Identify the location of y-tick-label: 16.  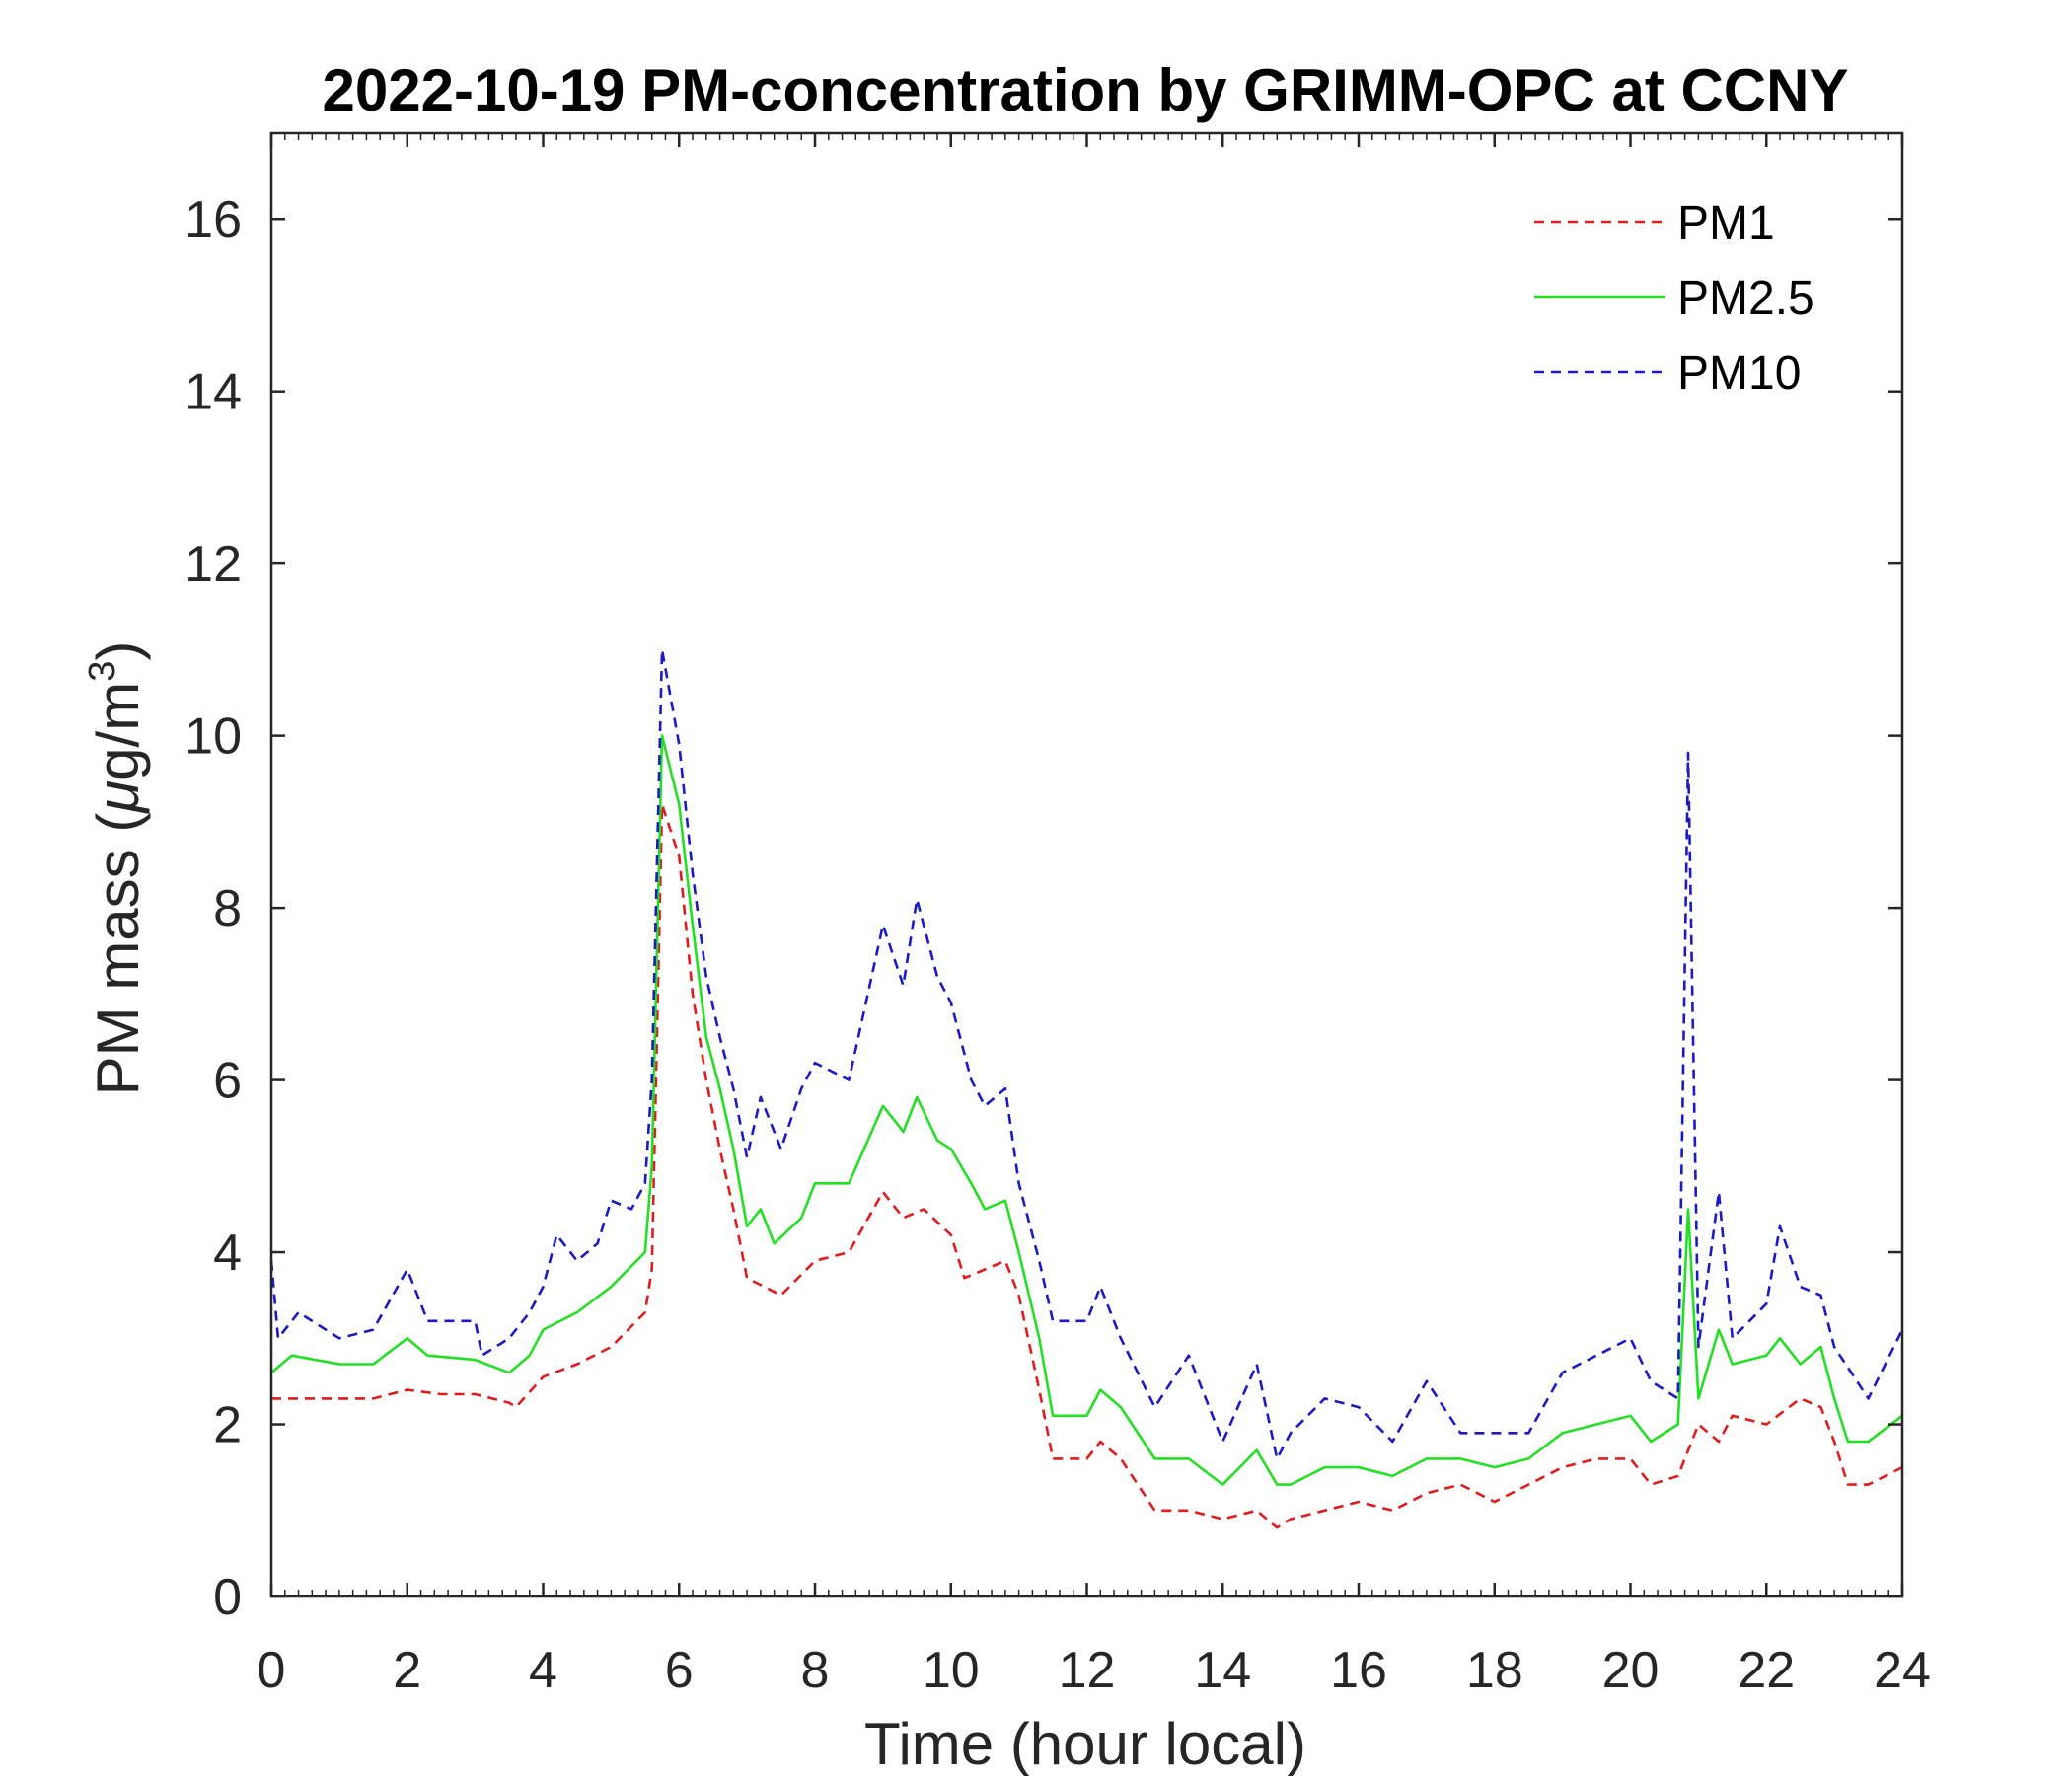
(214, 220).